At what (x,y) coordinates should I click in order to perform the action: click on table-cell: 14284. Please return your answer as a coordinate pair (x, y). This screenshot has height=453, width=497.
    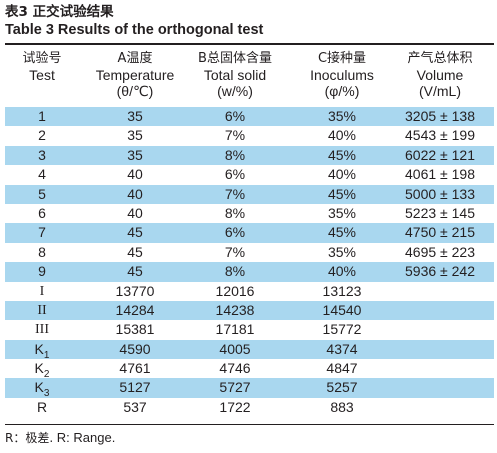
    Looking at the image, I should click on (135, 309).